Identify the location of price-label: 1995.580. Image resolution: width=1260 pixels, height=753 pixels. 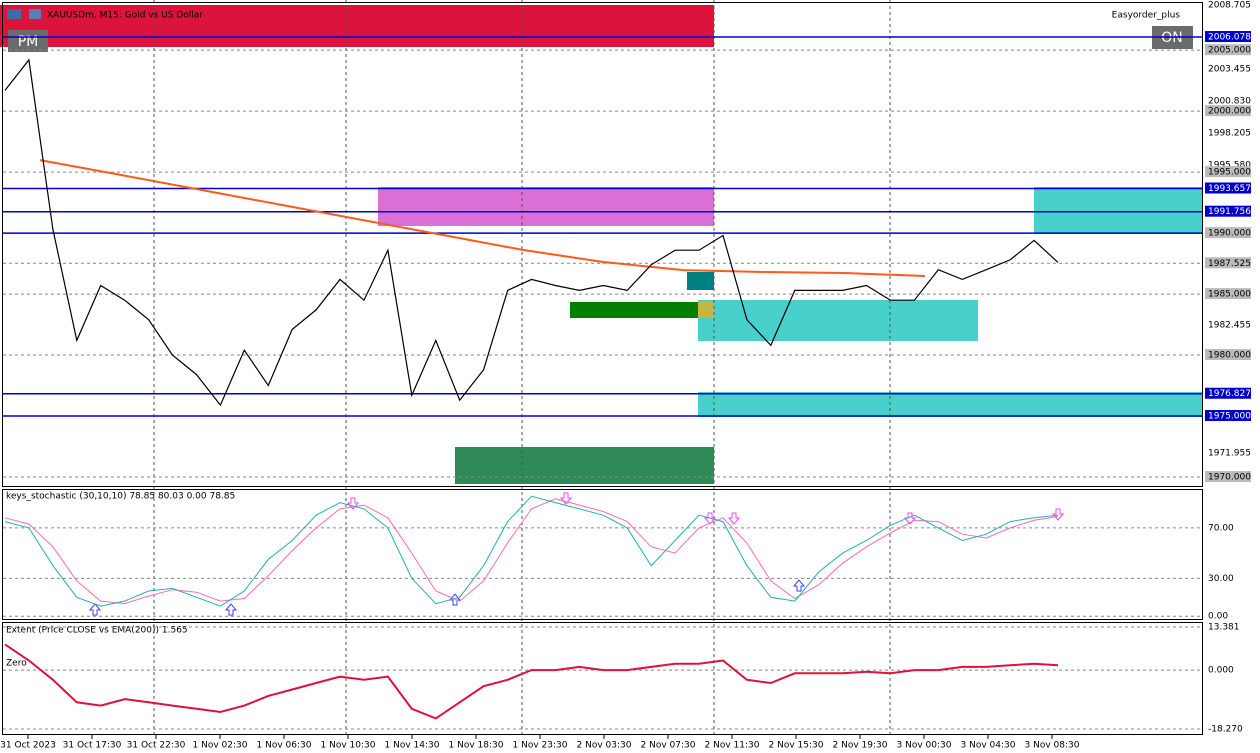
(1229, 166).